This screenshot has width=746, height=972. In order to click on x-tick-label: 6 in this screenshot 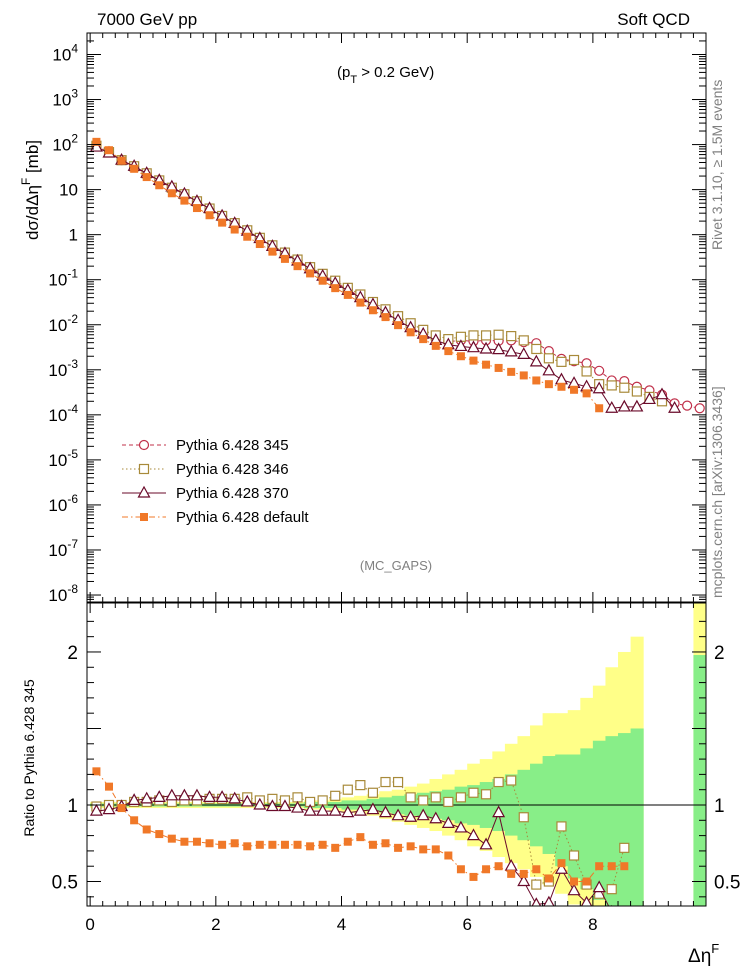, I will do `click(466, 924)`.